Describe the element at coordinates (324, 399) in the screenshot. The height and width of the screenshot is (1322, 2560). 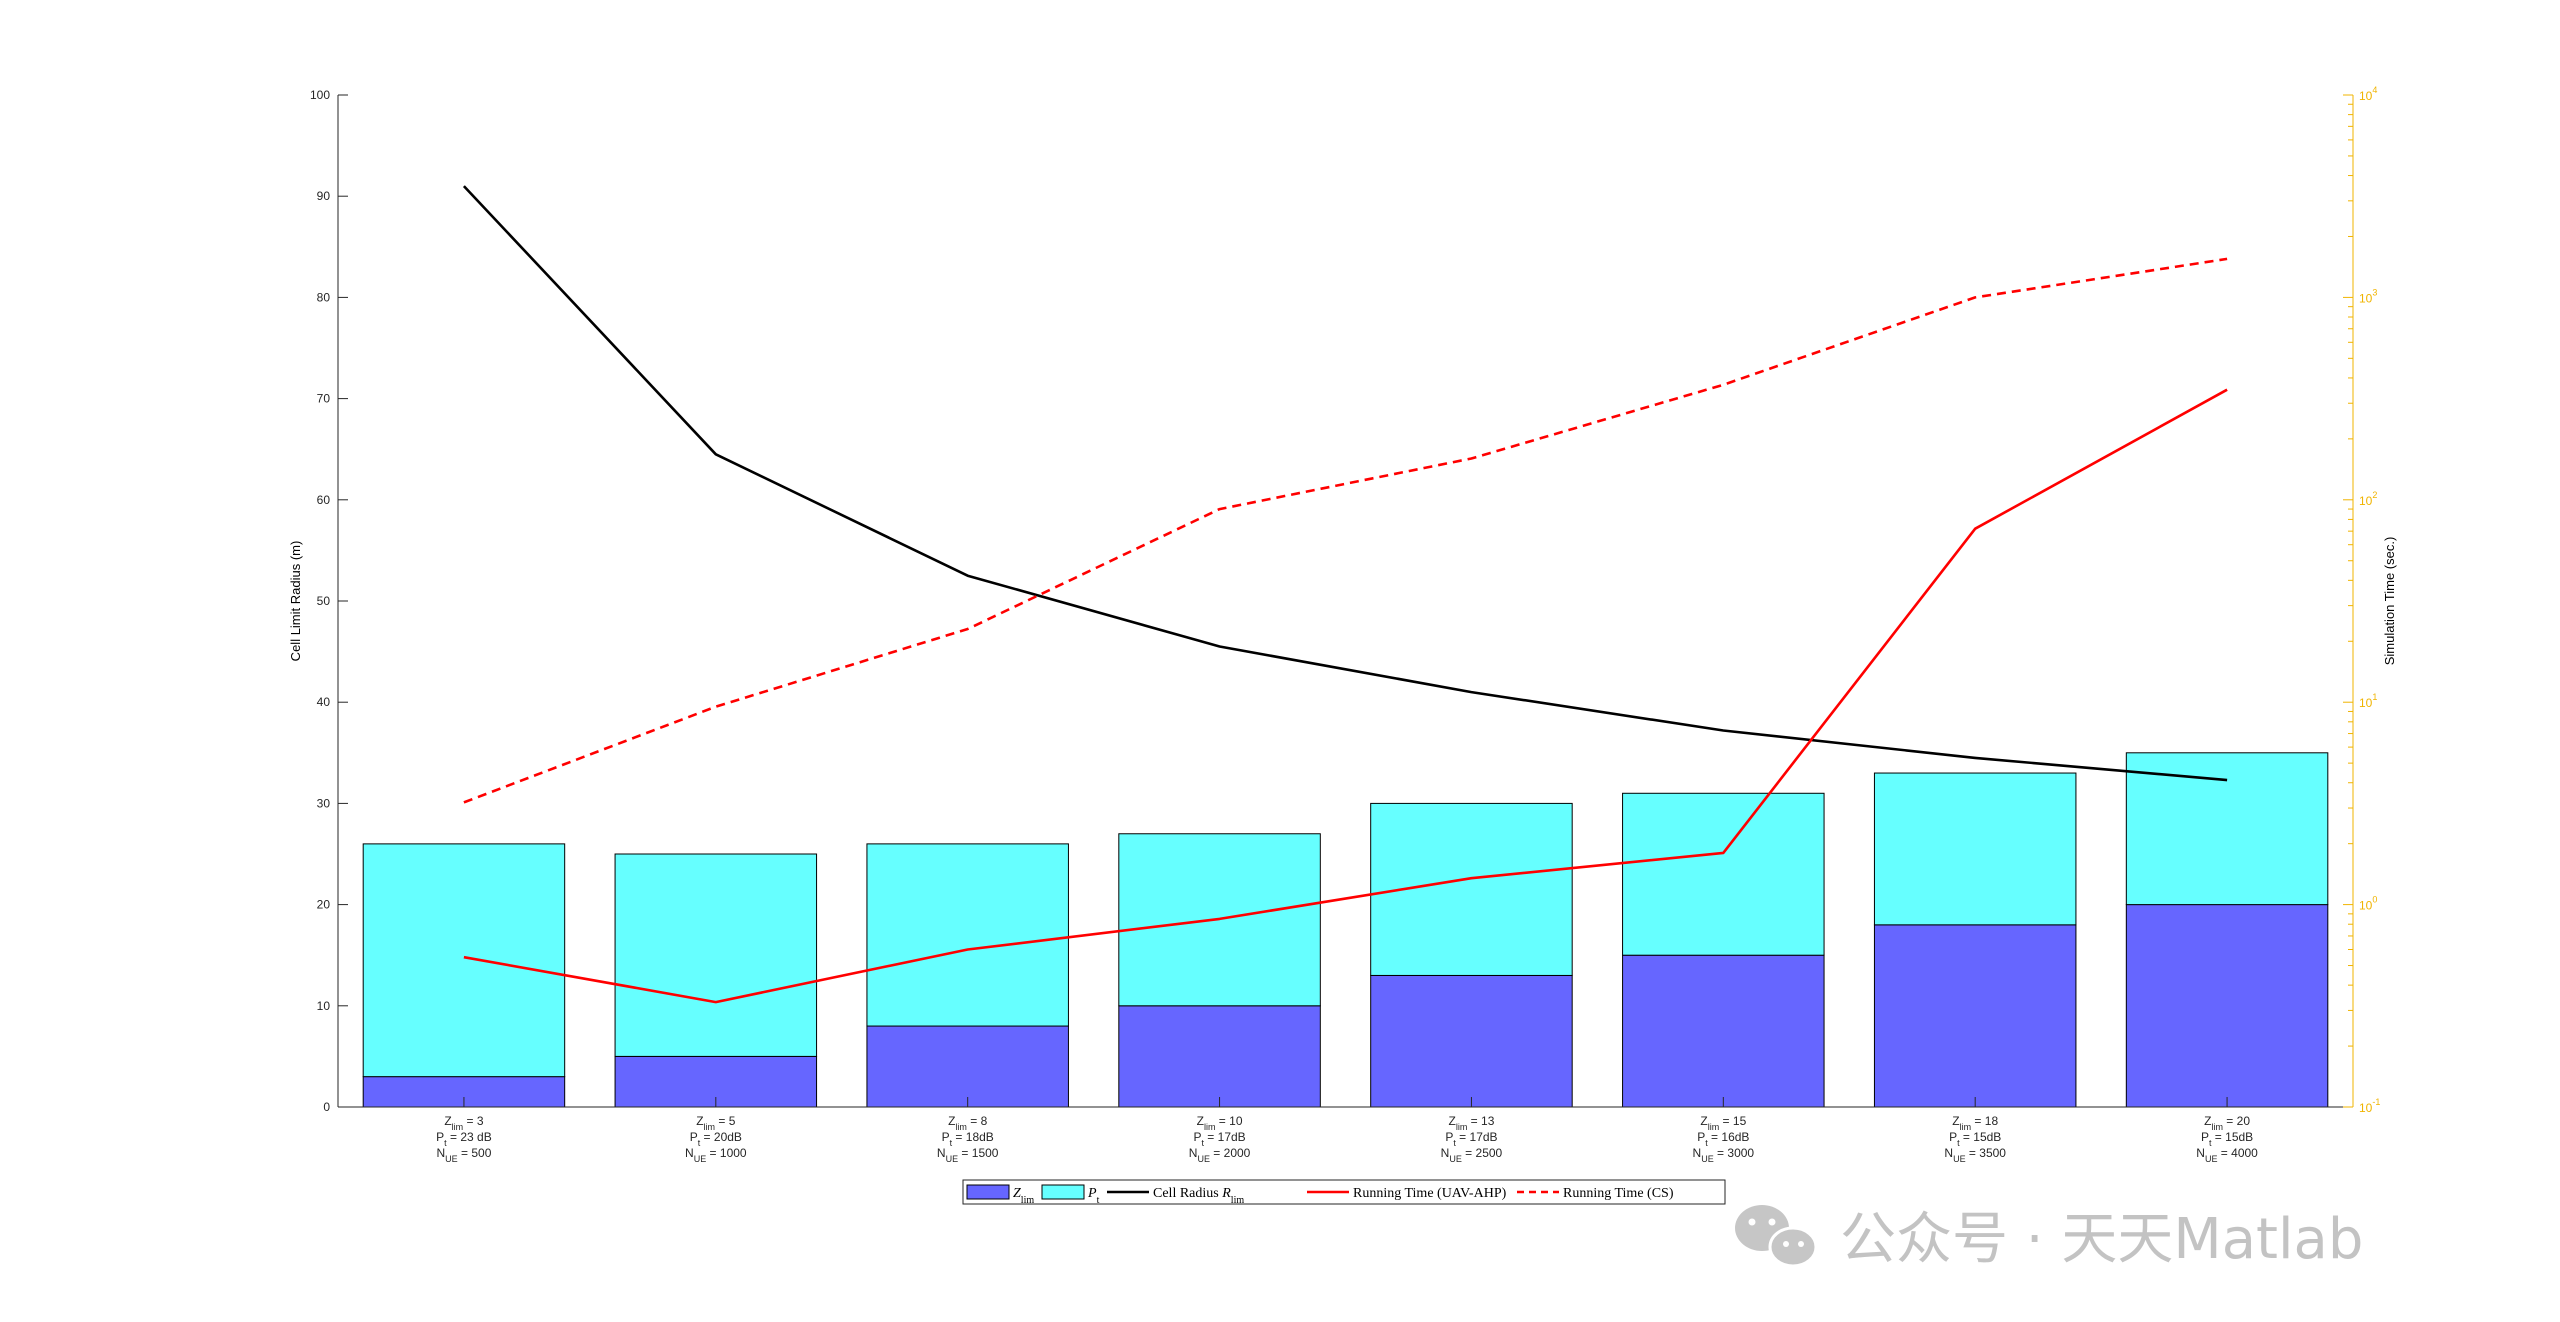
I see `left-tick-label-7: 70` at that location.